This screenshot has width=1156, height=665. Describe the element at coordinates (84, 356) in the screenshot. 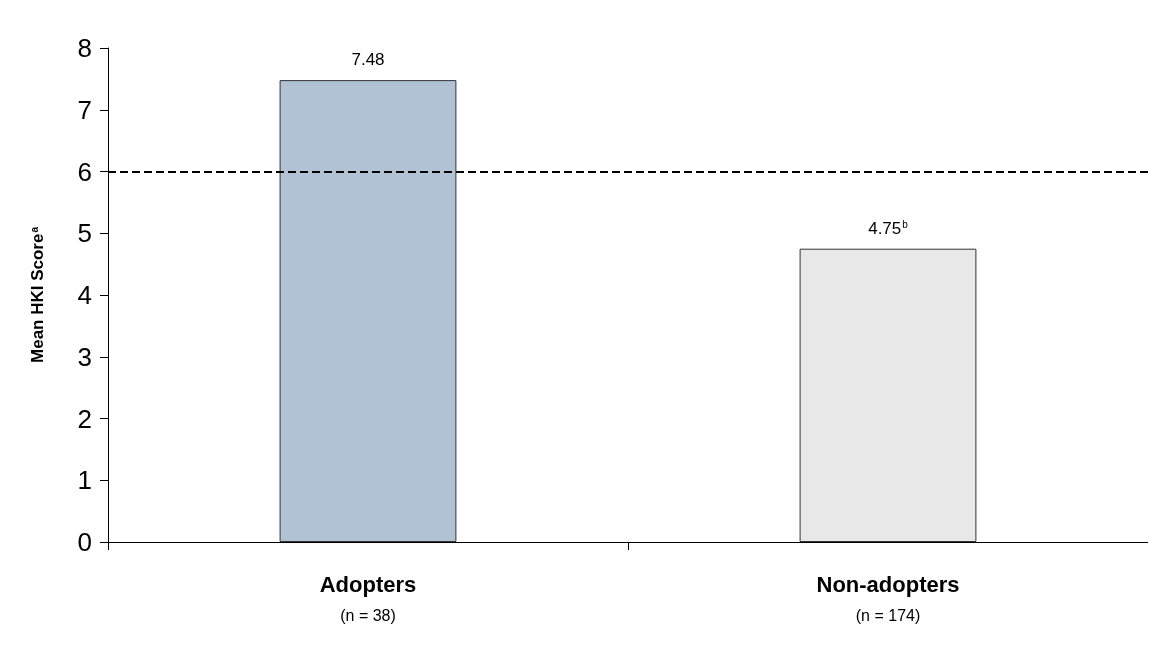

I see `y-tick-label: 3` at that location.